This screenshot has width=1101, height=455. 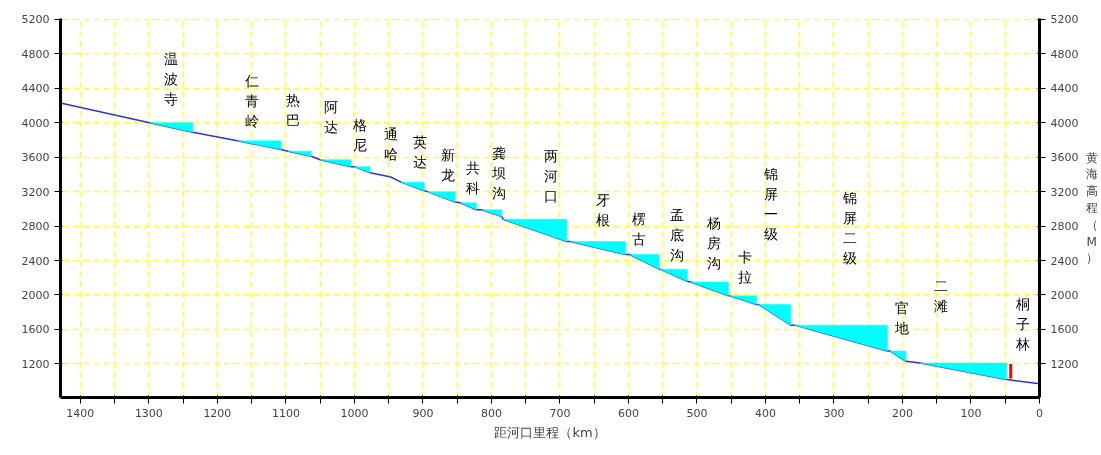 I want to click on x-tick-label: 800, so click(x=491, y=413).